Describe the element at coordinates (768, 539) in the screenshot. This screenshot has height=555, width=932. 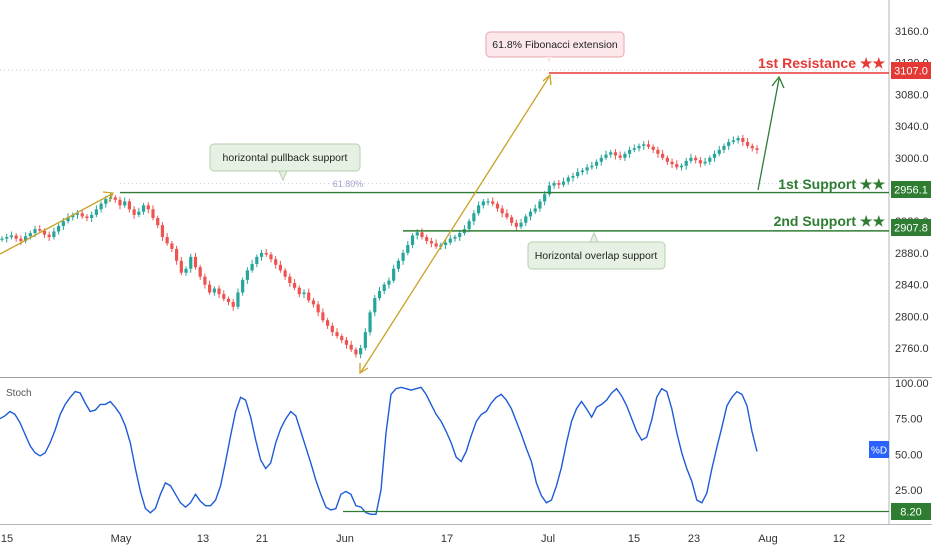
I see `time-tick-label: Aug` at that location.